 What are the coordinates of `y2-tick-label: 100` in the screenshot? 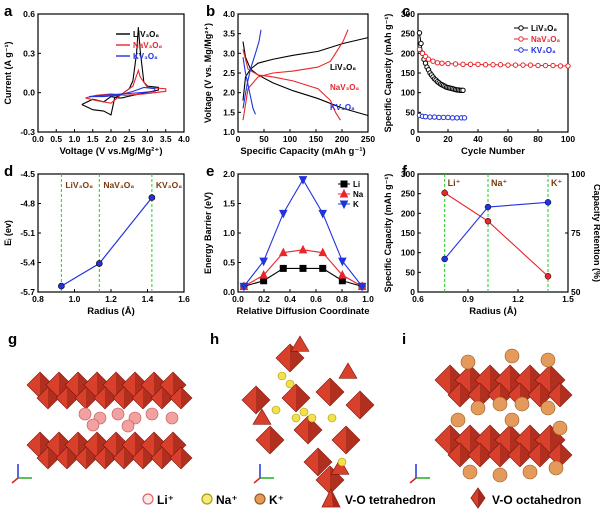 It's located at (578, 174).